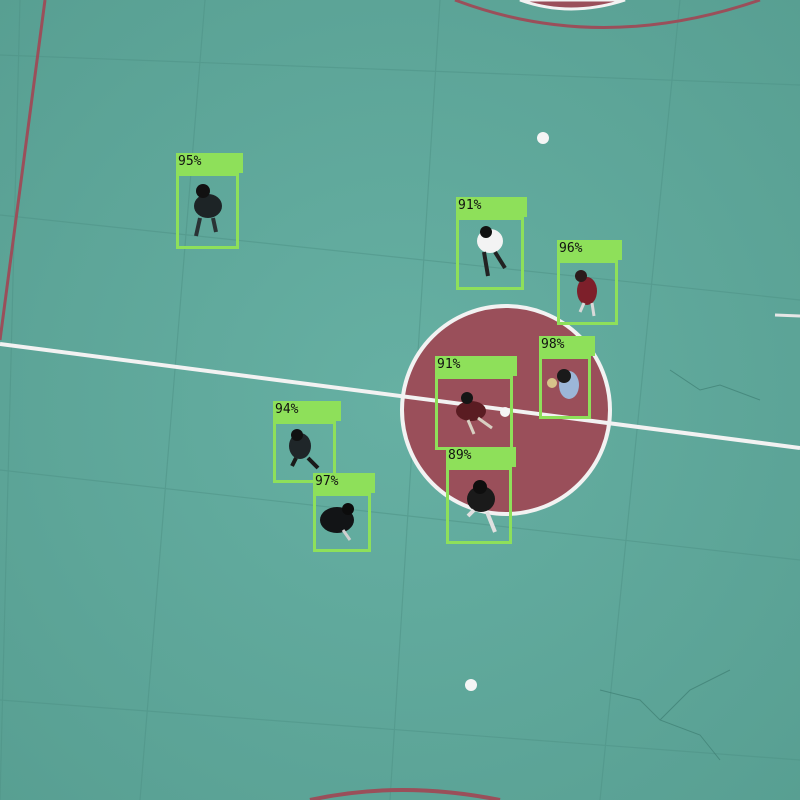  What do you see at coordinates (405, 794) in the screenshot?
I see `bottom-arc` at bounding box center [405, 794].